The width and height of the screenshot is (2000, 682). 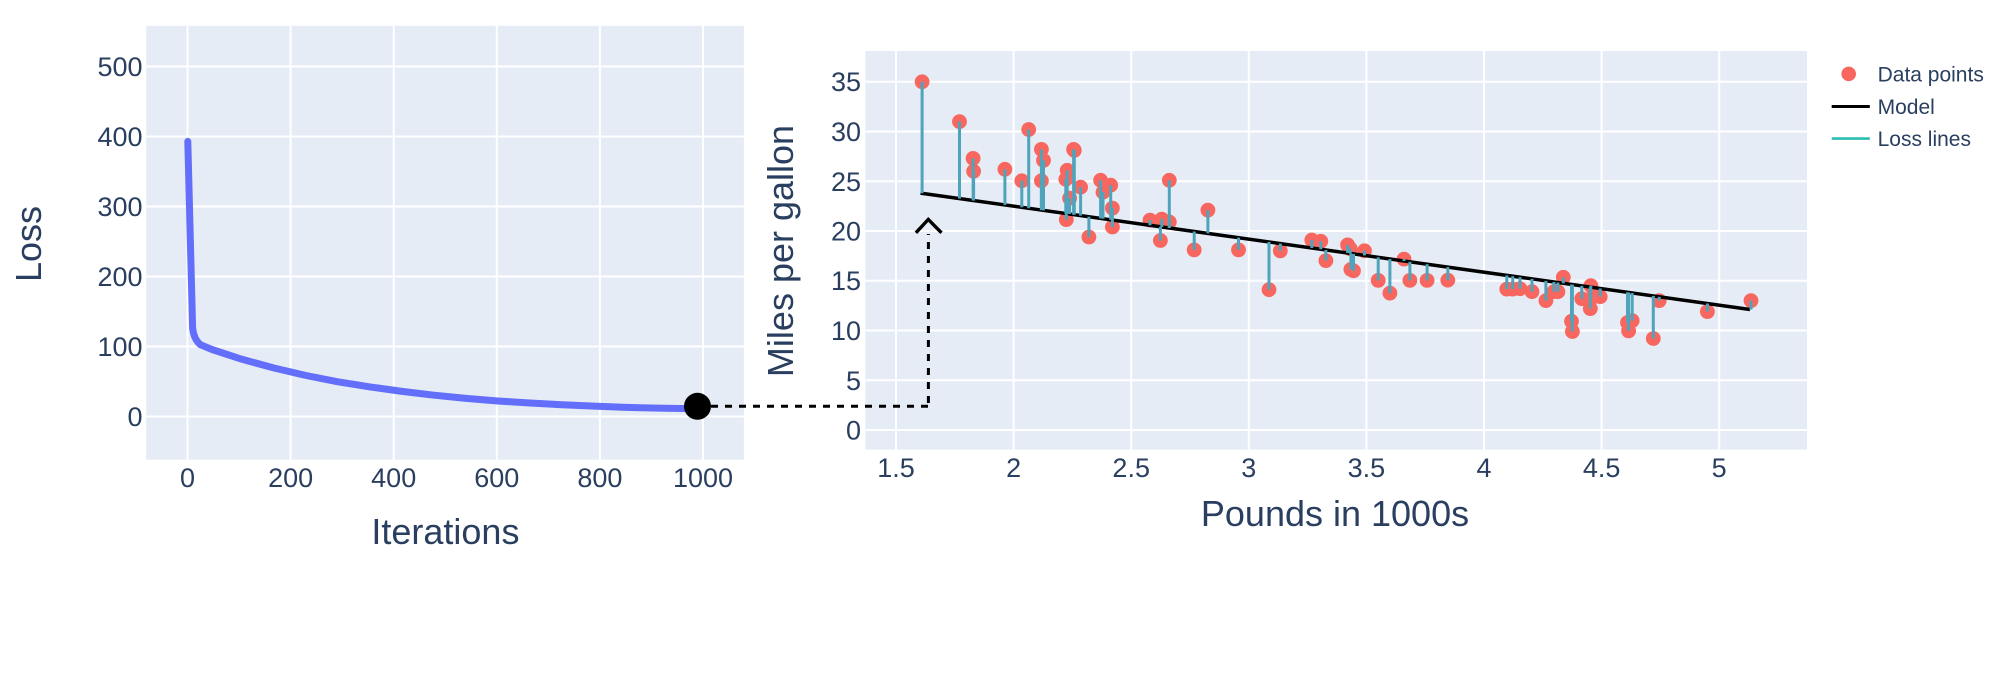 I want to click on svg-text: 600, so click(x=496, y=478).